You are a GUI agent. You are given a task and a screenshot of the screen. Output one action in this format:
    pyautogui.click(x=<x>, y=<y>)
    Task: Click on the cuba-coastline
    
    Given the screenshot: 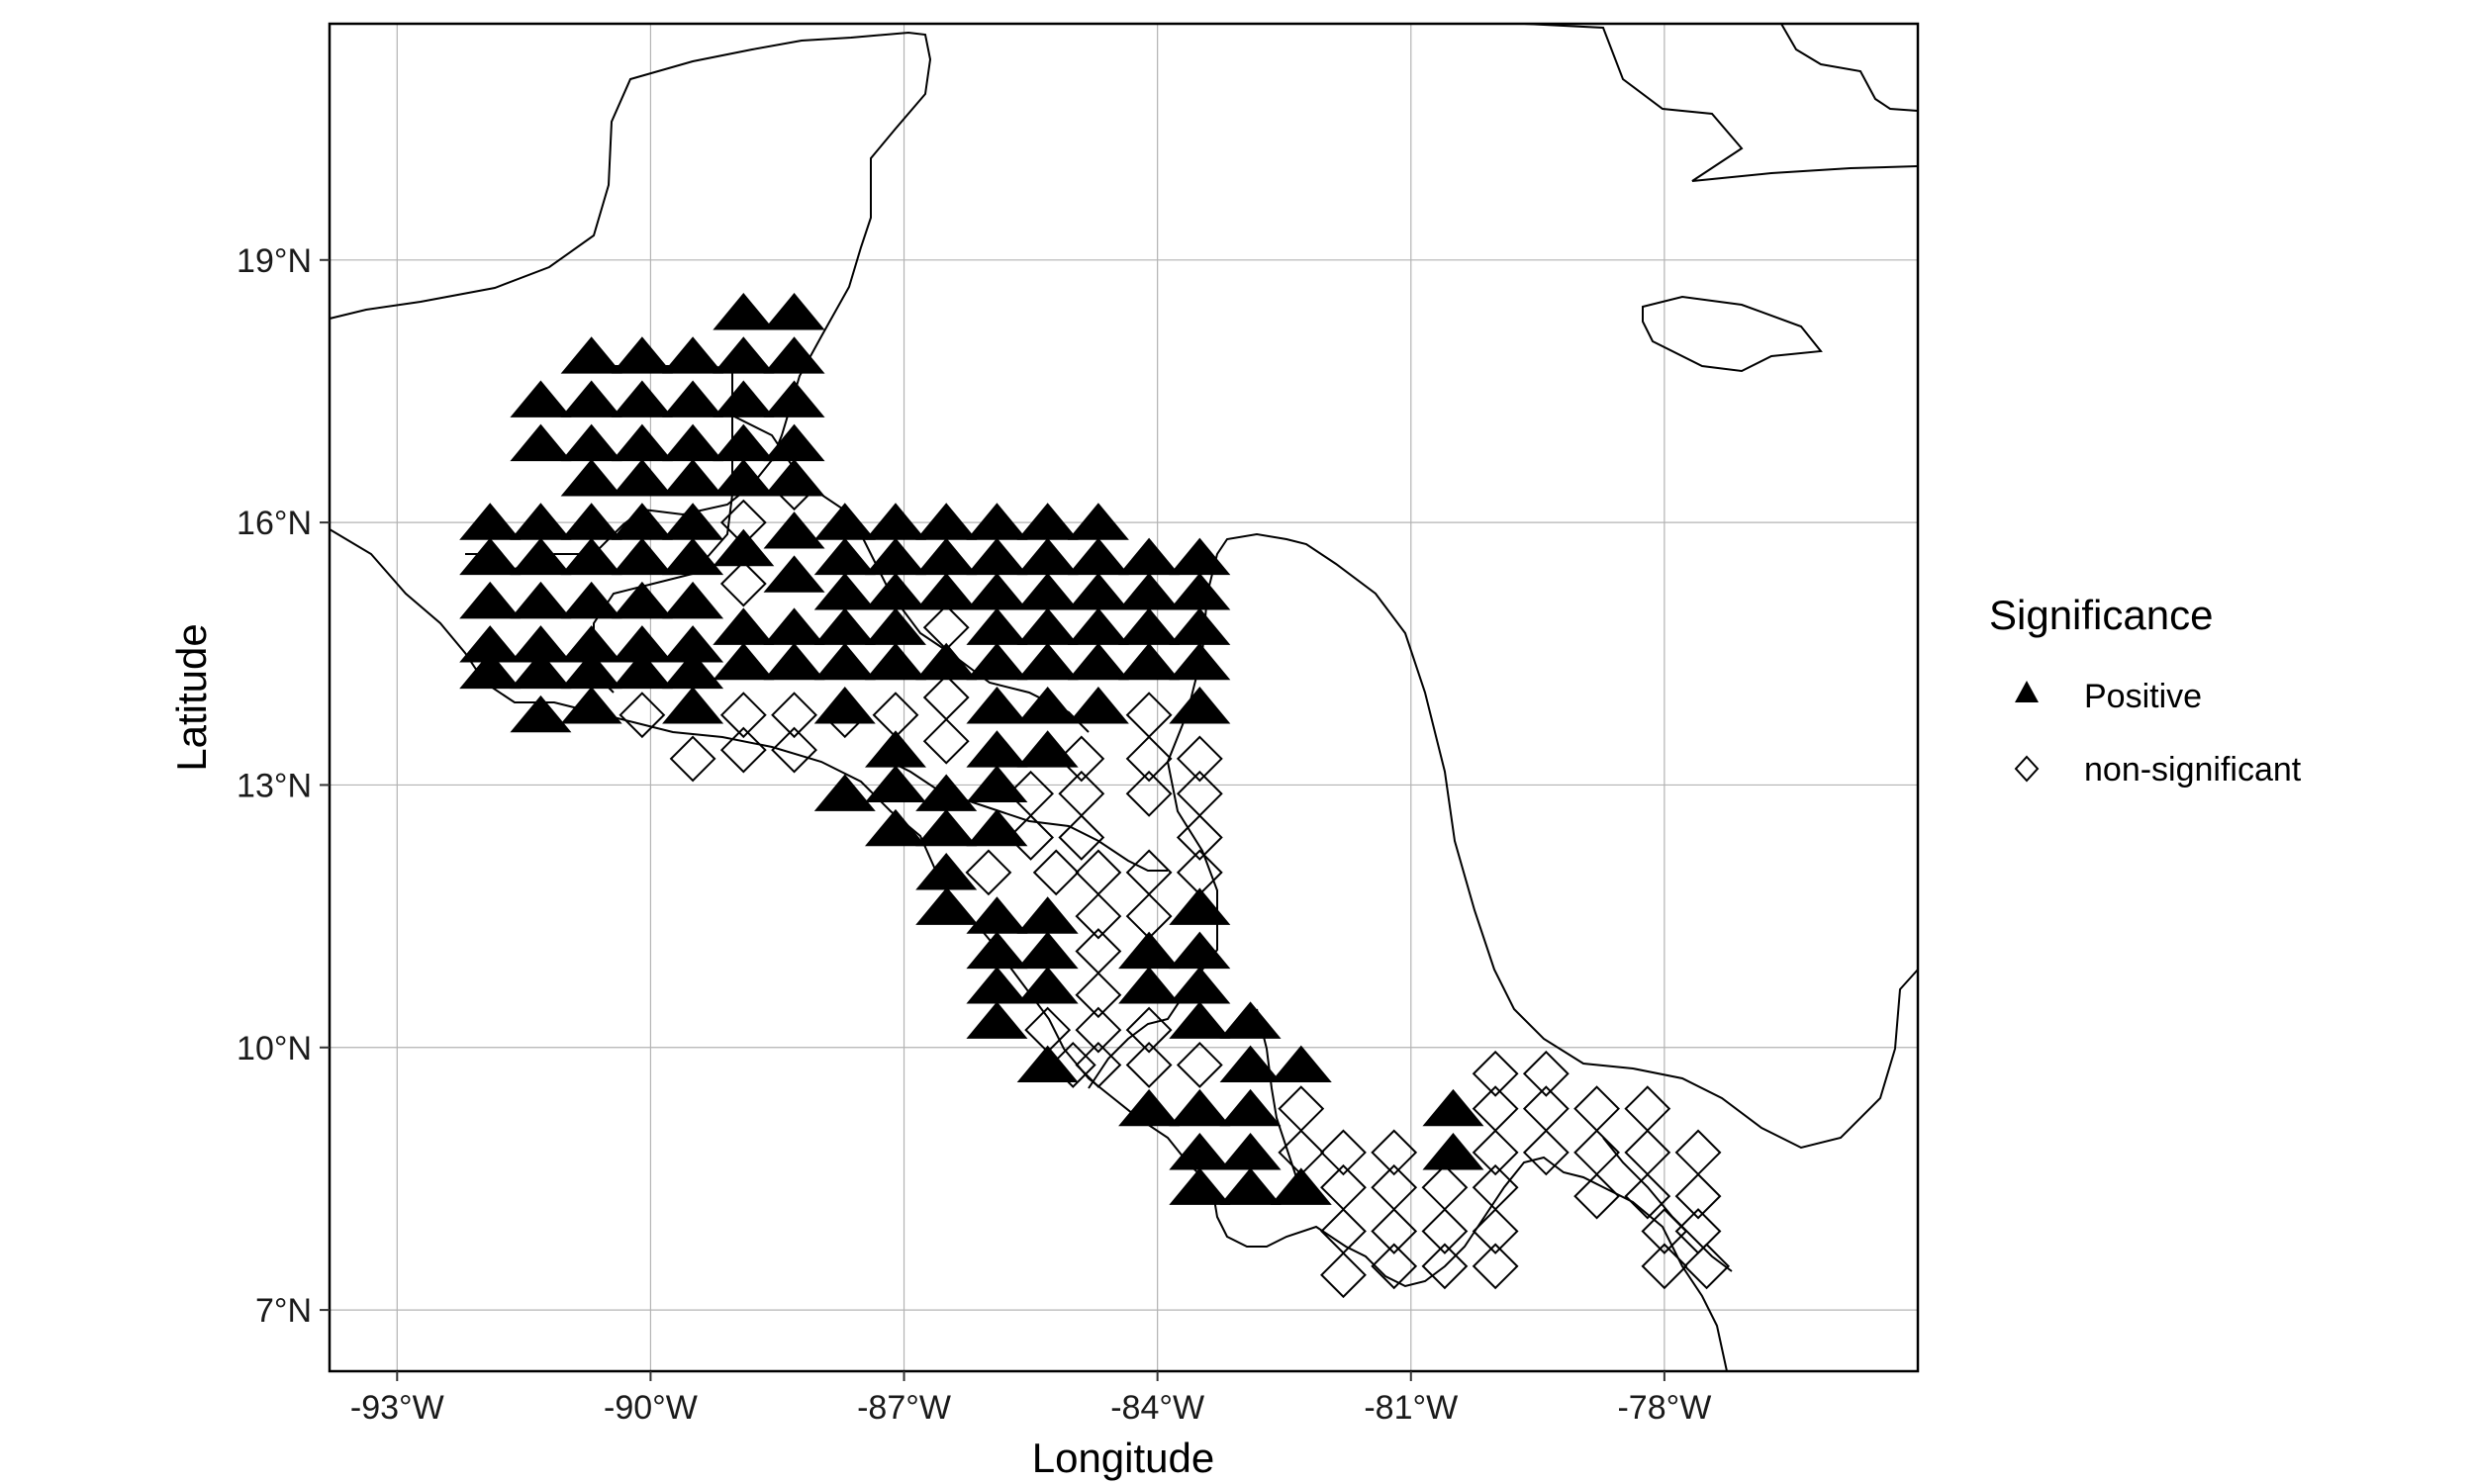 What is the action you would take?
    pyautogui.click(x=1721, y=102)
    